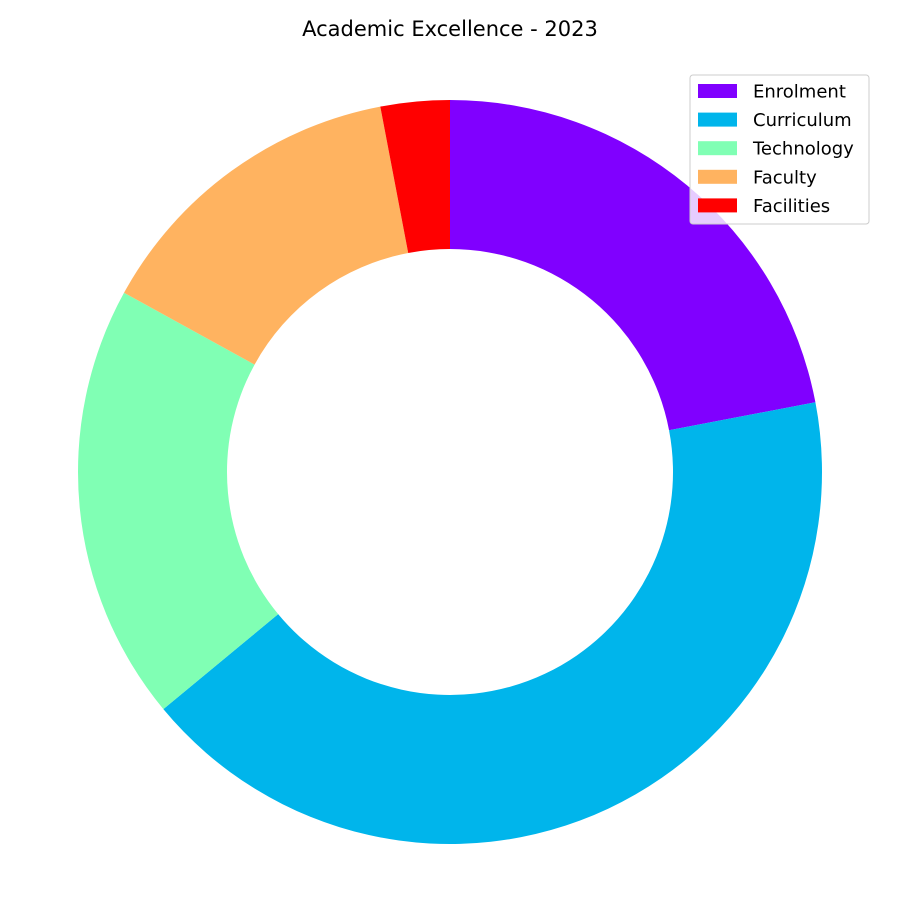  I want to click on chart-title: Academic Excellence - 2023, so click(450, 29).